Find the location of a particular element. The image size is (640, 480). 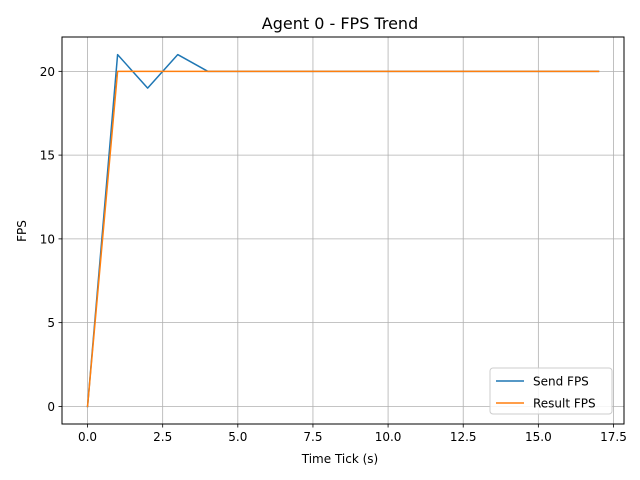

x-tick-label: 0.0 is located at coordinates (87, 437).